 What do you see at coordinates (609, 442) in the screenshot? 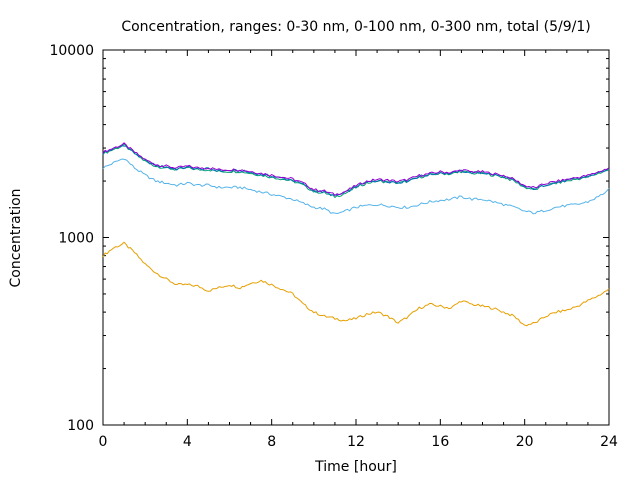
I see `x-tick-label: 24` at bounding box center [609, 442].